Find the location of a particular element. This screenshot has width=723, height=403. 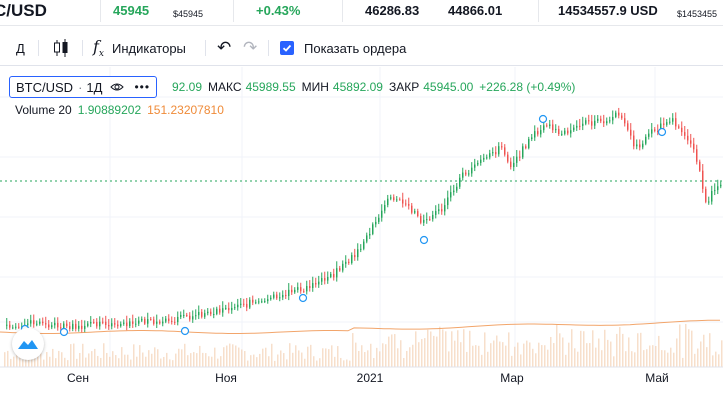

more-icon: ••• is located at coordinates (142, 87).